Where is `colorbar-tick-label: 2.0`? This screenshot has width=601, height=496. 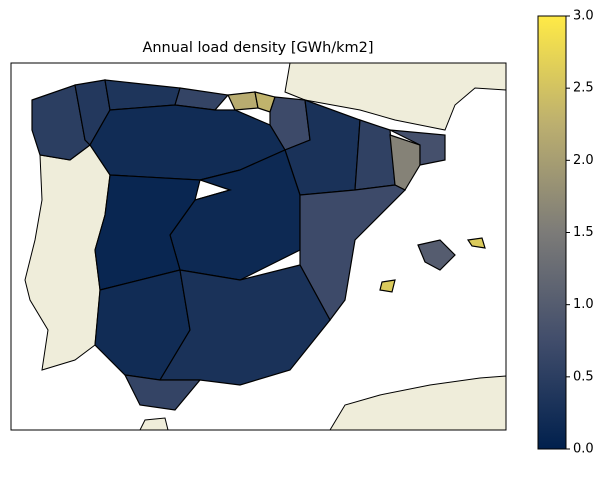 colorbar-tick-label: 2.0 is located at coordinates (583, 160).